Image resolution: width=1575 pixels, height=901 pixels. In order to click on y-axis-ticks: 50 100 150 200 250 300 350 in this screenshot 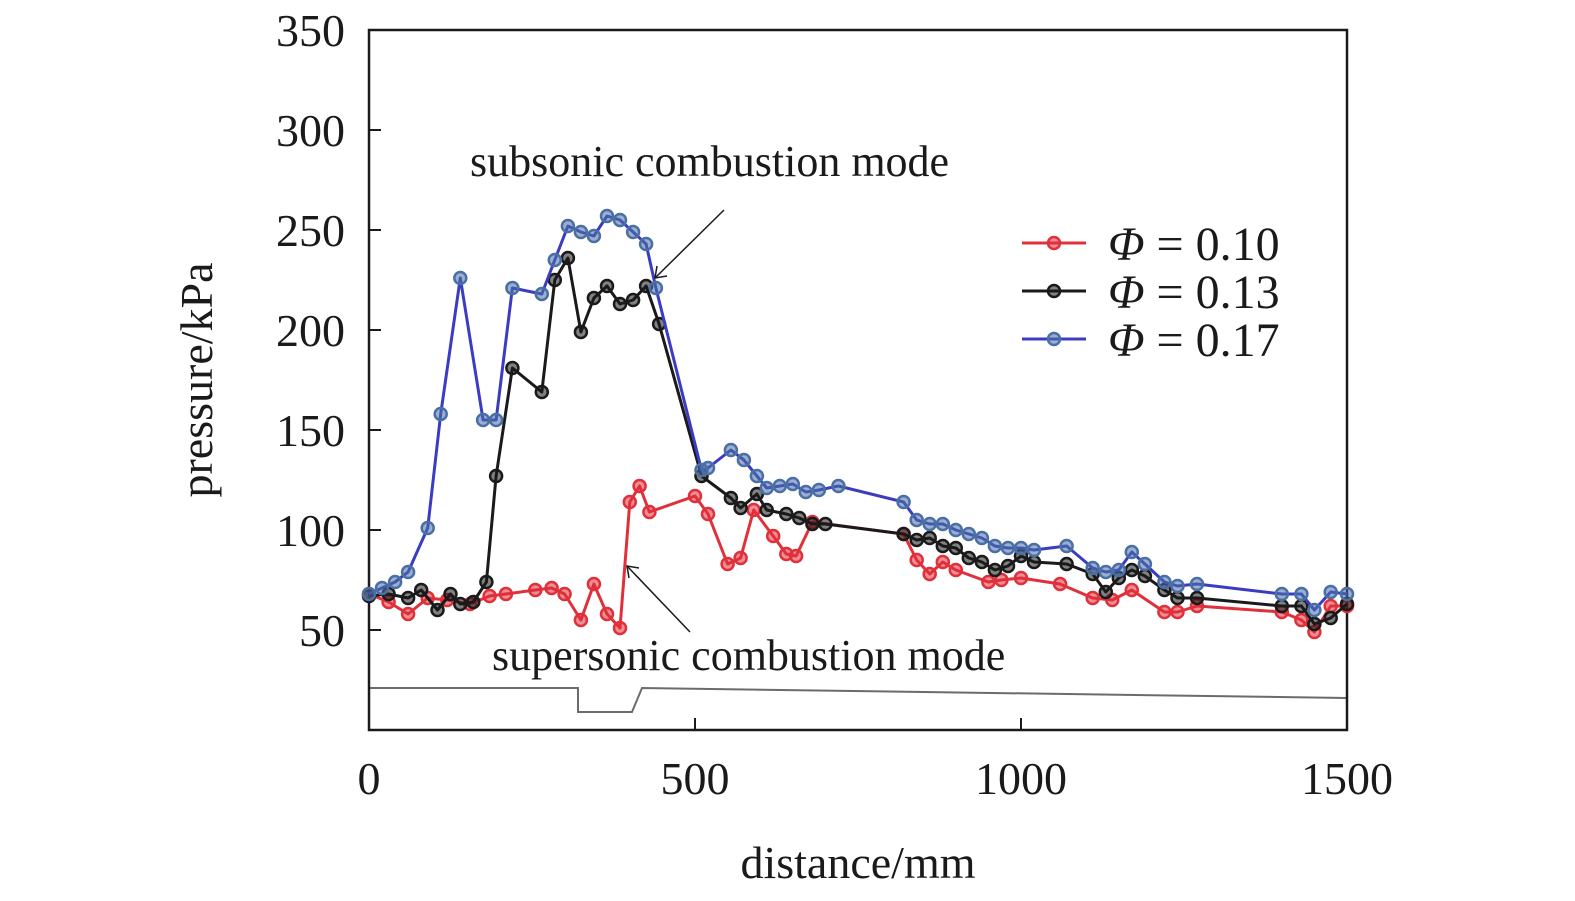, I will do `click(328, 330)`.